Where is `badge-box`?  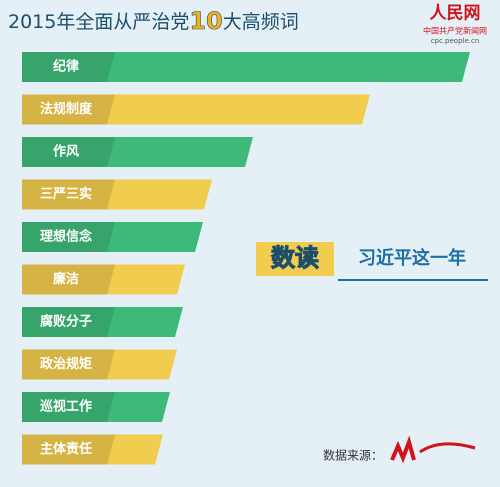 badge-box is located at coordinates (295, 259).